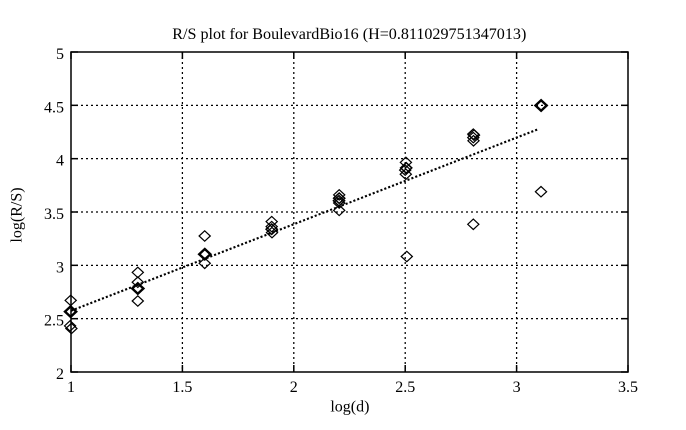  What do you see at coordinates (71, 387) in the screenshot?
I see `svg-text: 1` at bounding box center [71, 387].